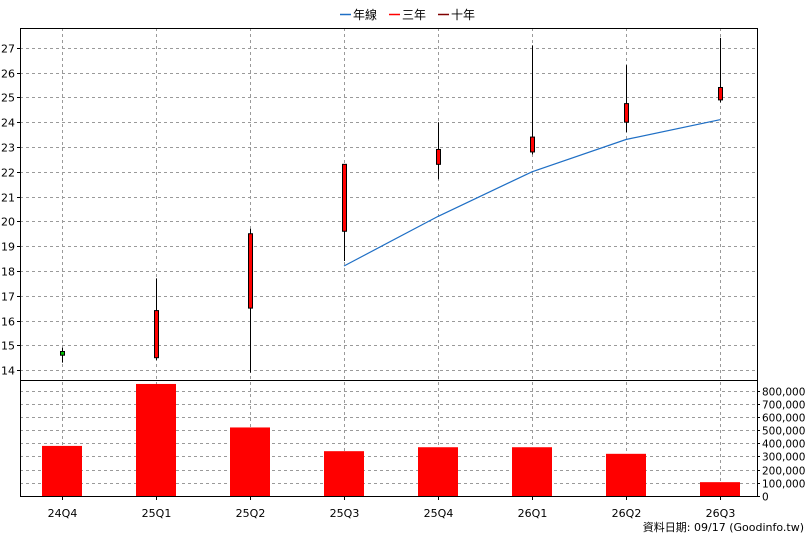 This screenshot has width=808, height=540. What do you see at coordinates (414, 15) in the screenshot?
I see `legend-label: 三年` at bounding box center [414, 15].